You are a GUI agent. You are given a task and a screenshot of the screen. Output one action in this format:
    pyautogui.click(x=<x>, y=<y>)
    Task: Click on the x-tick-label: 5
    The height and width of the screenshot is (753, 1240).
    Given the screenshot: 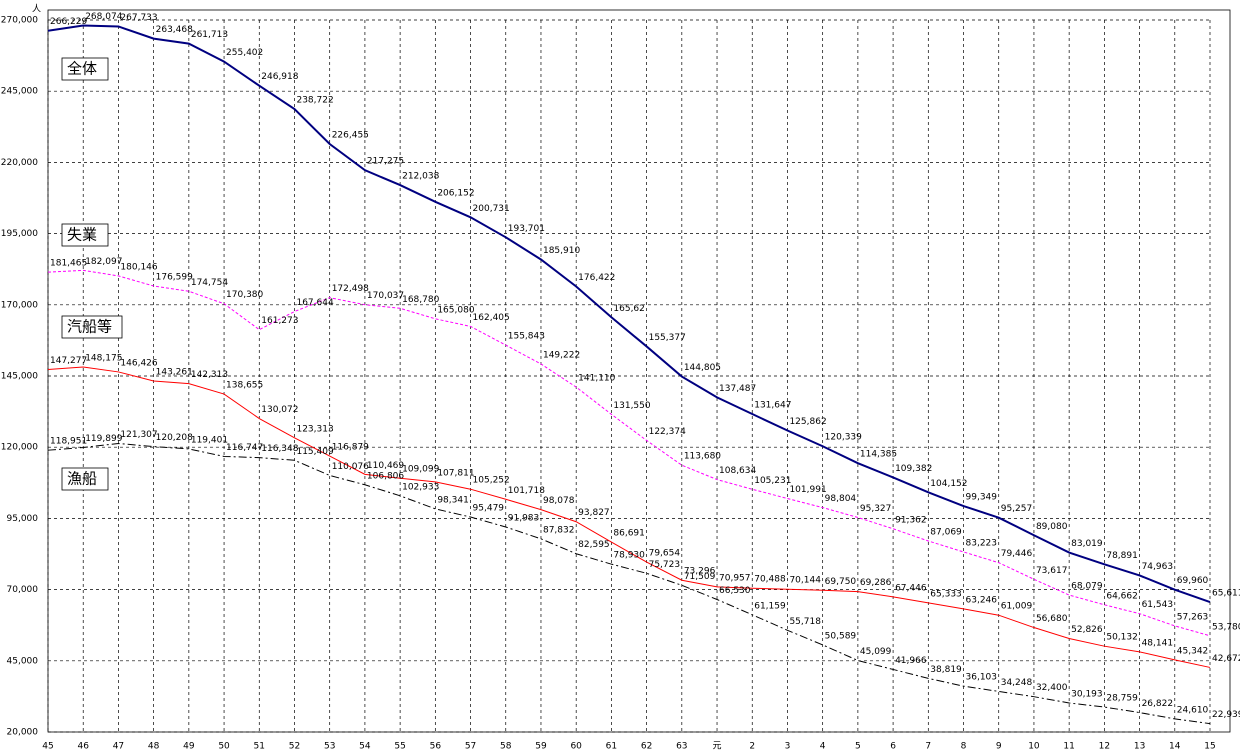 What is the action you would take?
    pyautogui.click(x=858, y=747)
    